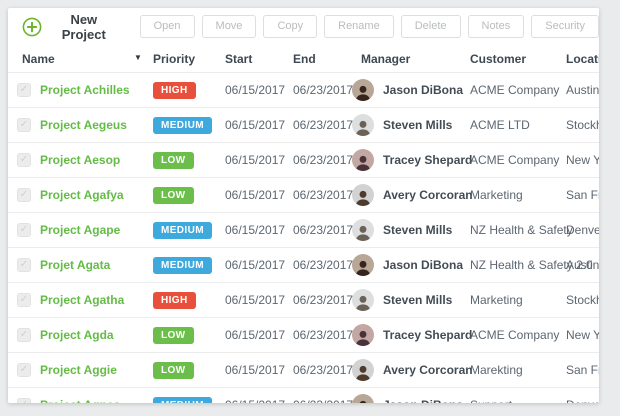  Describe the element at coordinates (510, 400) in the screenshot. I see `customer-name: Support` at that location.